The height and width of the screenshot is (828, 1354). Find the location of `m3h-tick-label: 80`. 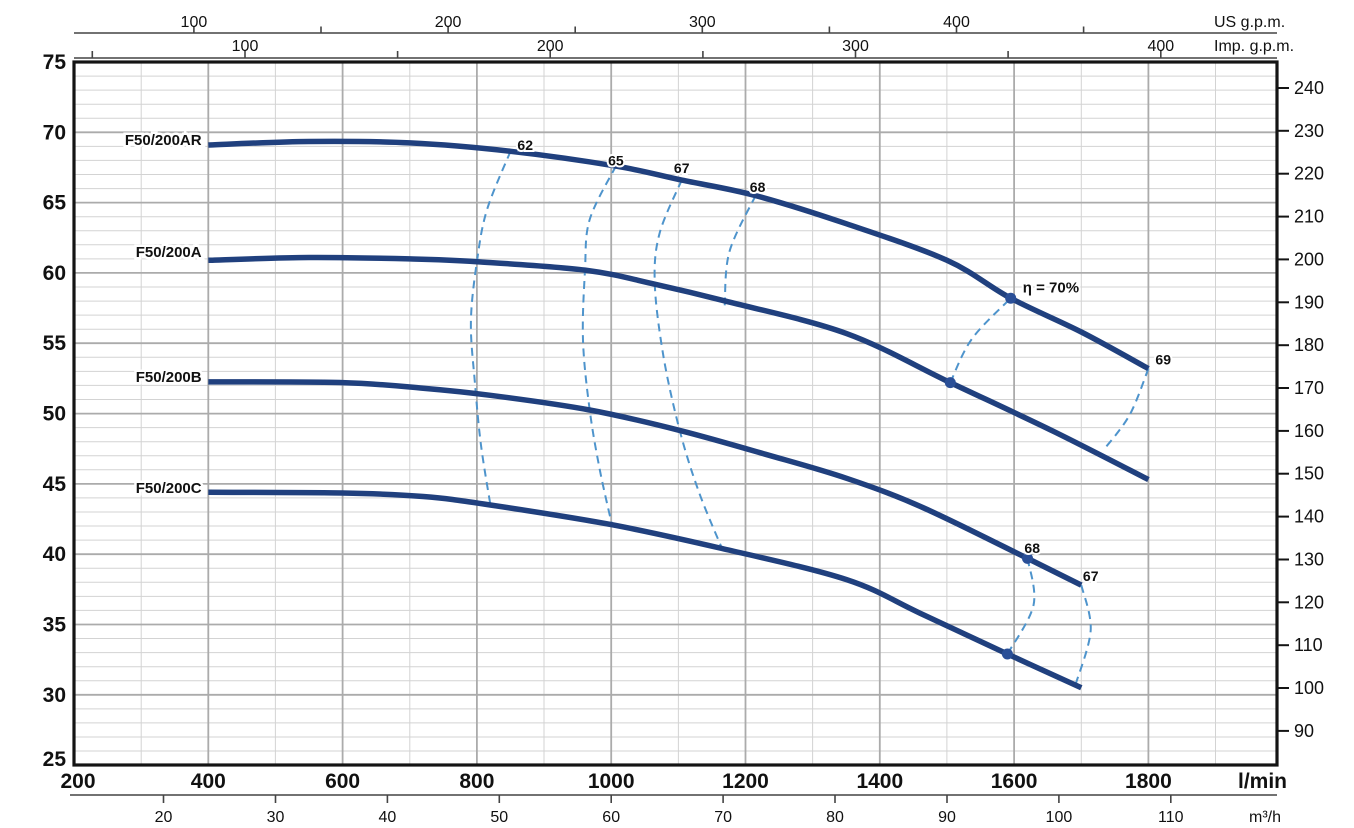

m3h-tick-label: 80 is located at coordinates (835, 817).